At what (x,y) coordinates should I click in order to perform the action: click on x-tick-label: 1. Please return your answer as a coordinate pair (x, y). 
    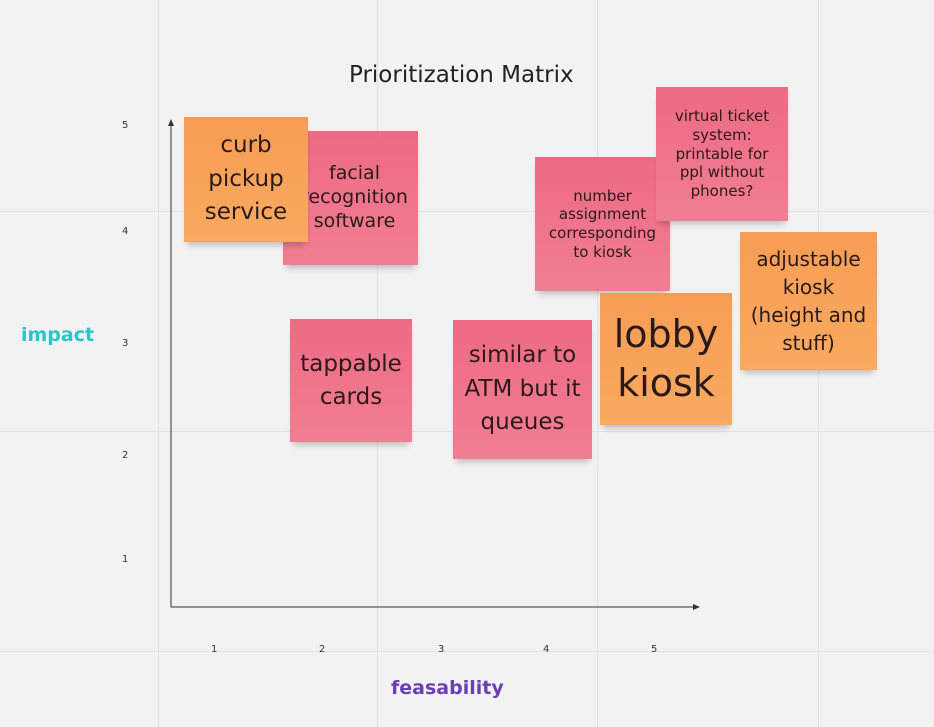
    Looking at the image, I should click on (214, 649).